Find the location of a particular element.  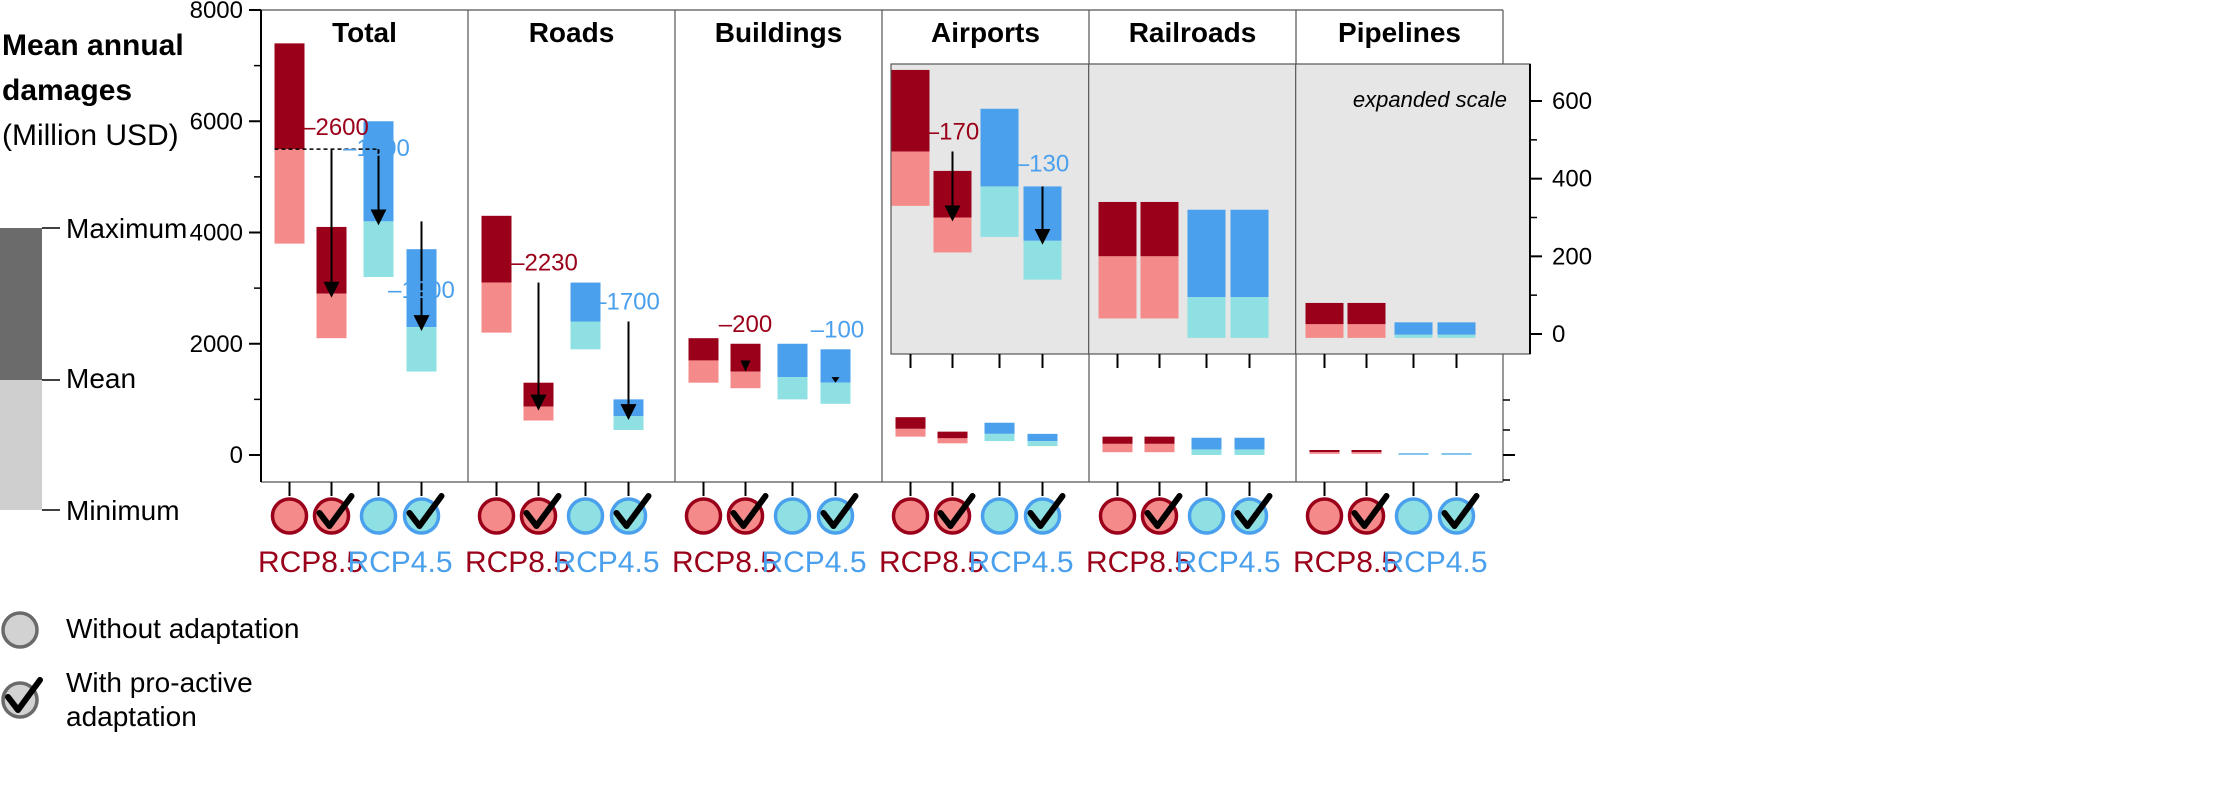

change-label: –130 is located at coordinates (1042, 163).